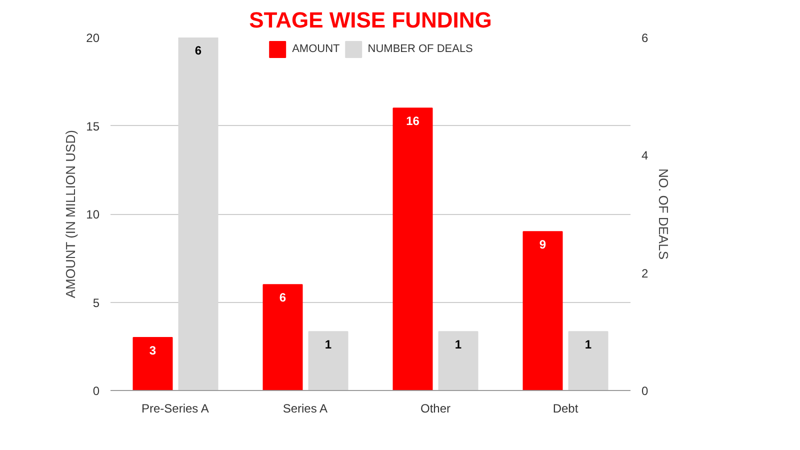 The image size is (800, 450). Describe the element at coordinates (175, 409) in the screenshot. I see `x-tick-label: Pre-Series A` at that location.